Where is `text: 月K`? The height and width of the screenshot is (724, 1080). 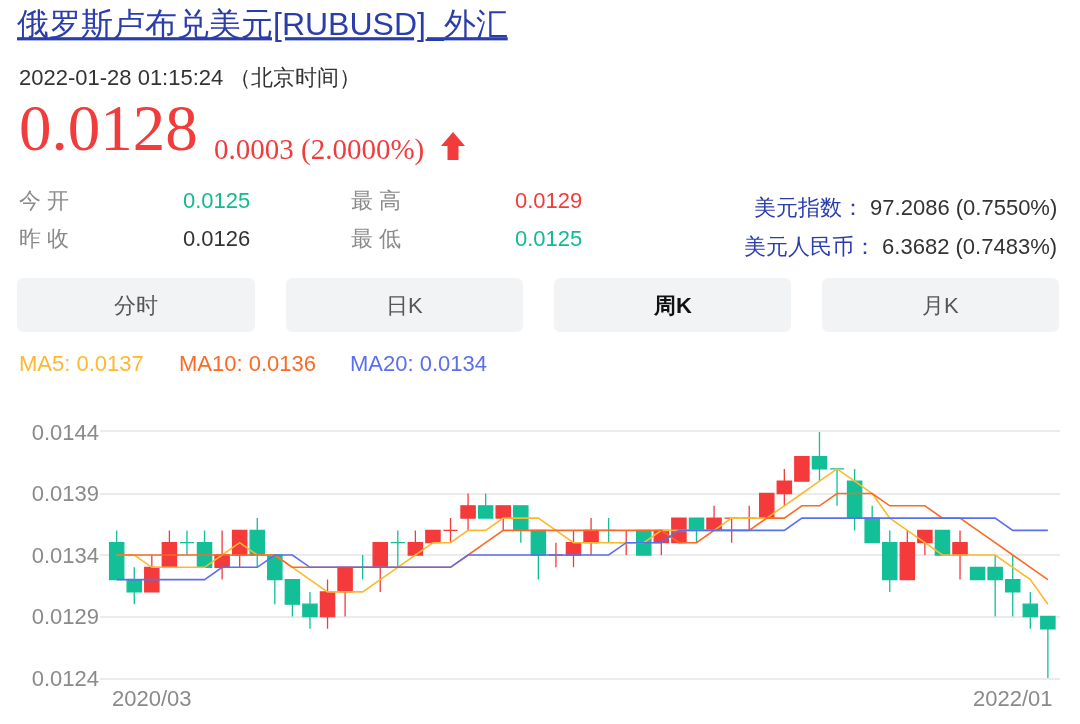
text: 月K is located at coordinates (940, 305).